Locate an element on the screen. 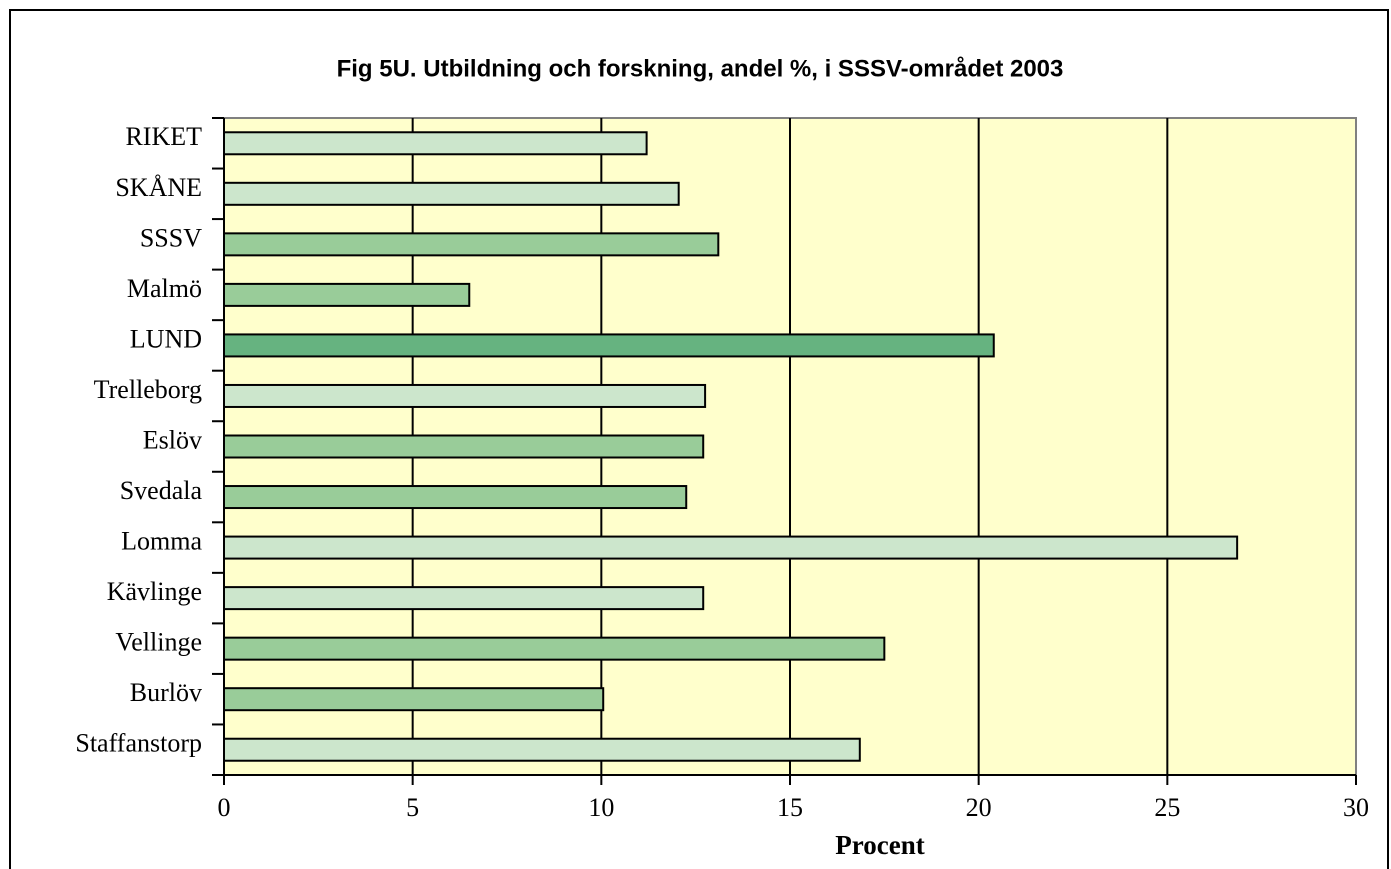 This screenshot has width=1391, height=869. y-tick-label: SKÅNE is located at coordinates (158, 187).